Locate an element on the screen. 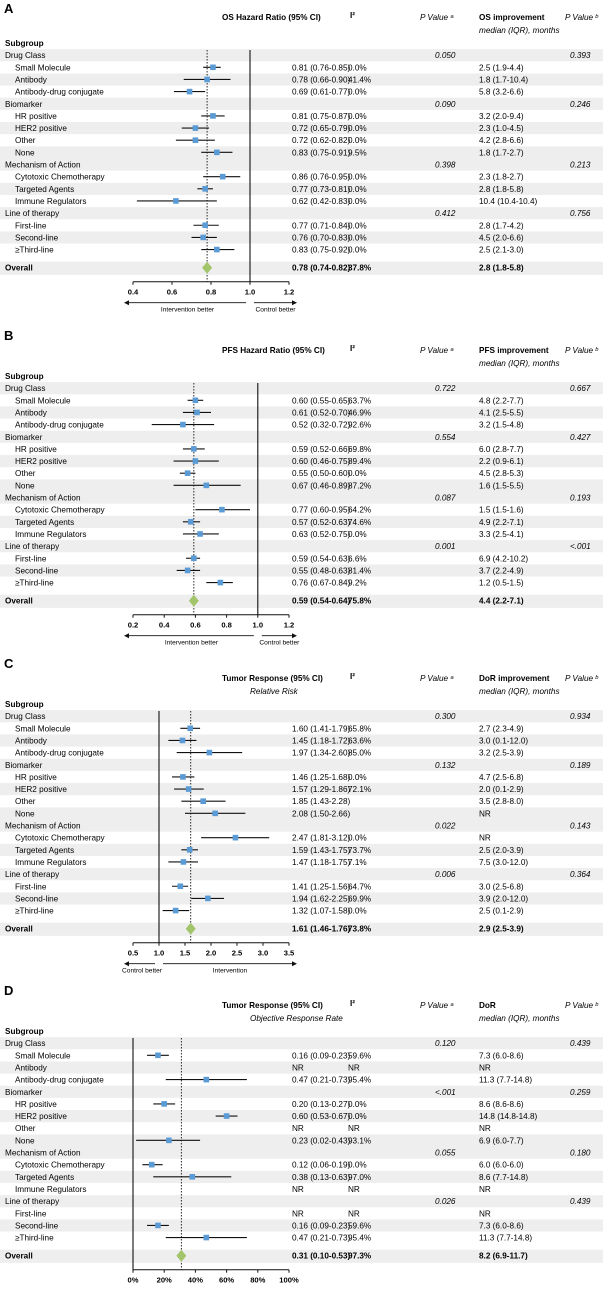  overall-i2: 37.8% is located at coordinates (360, 268).